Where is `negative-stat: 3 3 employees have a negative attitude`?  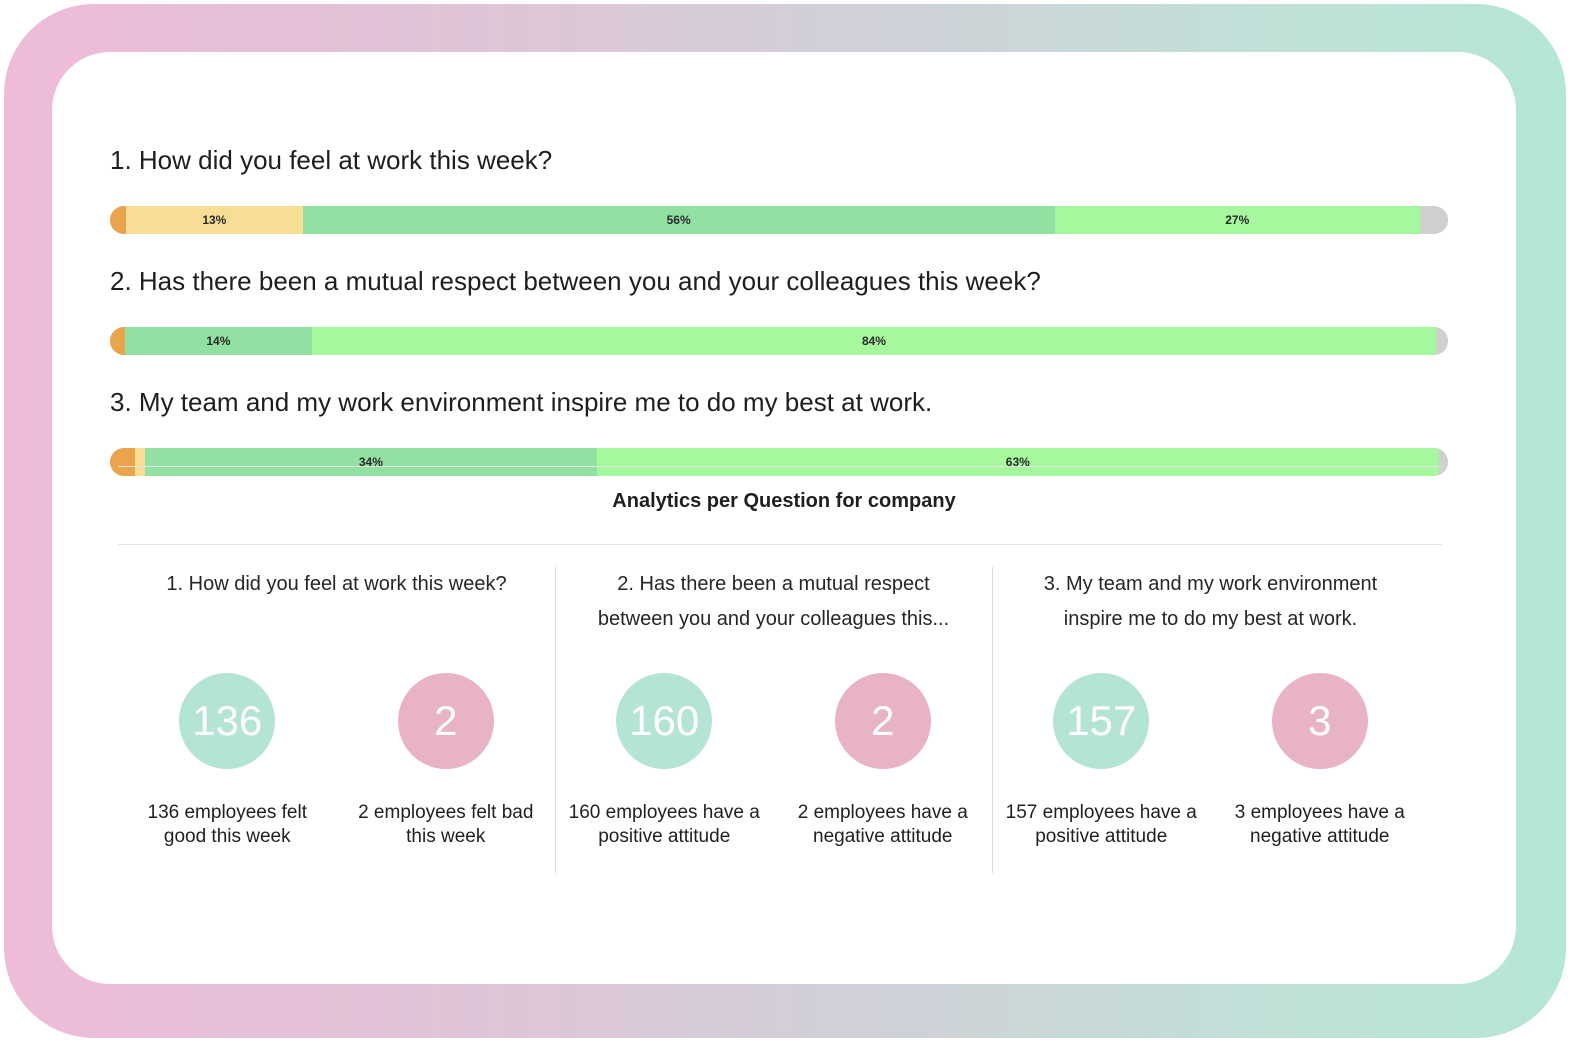
negative-stat: 3 3 employees have a negative attitude is located at coordinates (1320, 761).